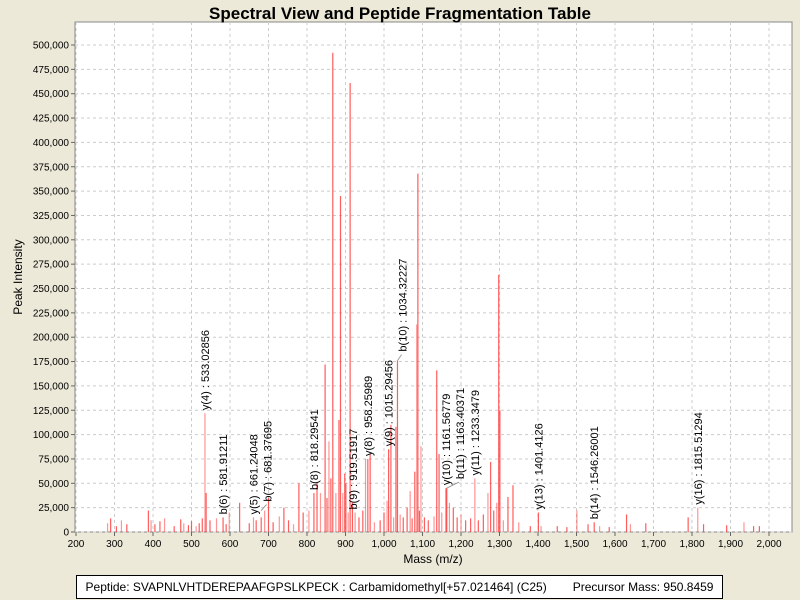 Image resolution: width=800 pixels, height=600 pixels. Describe the element at coordinates (51, 70) in the screenshot. I see `y-tick-label: 475,000` at that location.